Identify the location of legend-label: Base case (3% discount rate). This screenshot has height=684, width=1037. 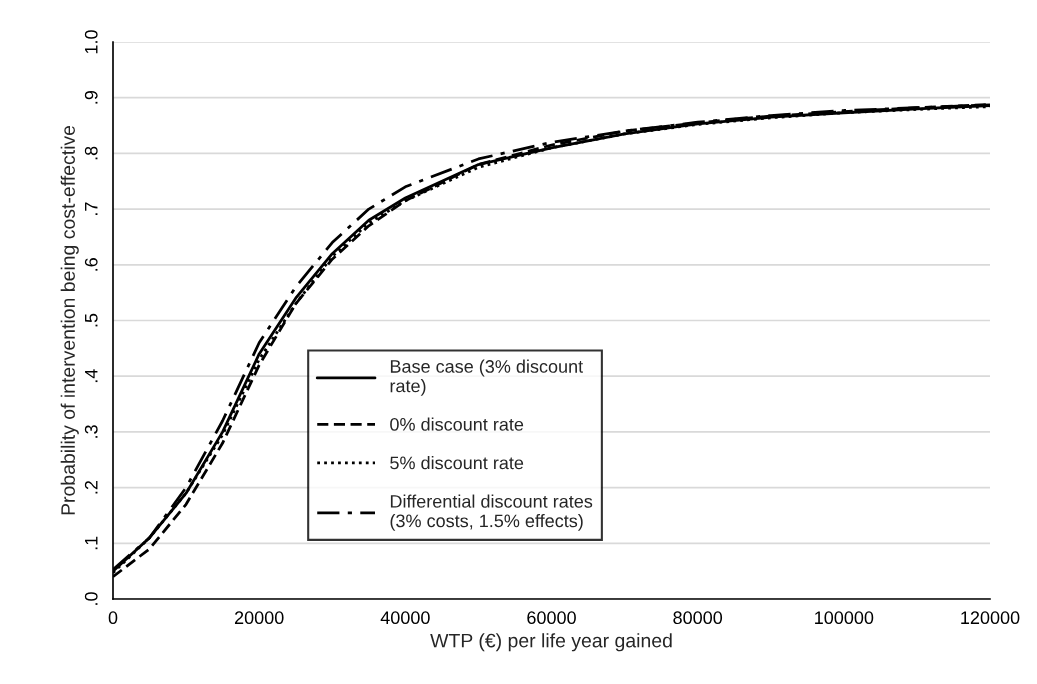
(487, 377).